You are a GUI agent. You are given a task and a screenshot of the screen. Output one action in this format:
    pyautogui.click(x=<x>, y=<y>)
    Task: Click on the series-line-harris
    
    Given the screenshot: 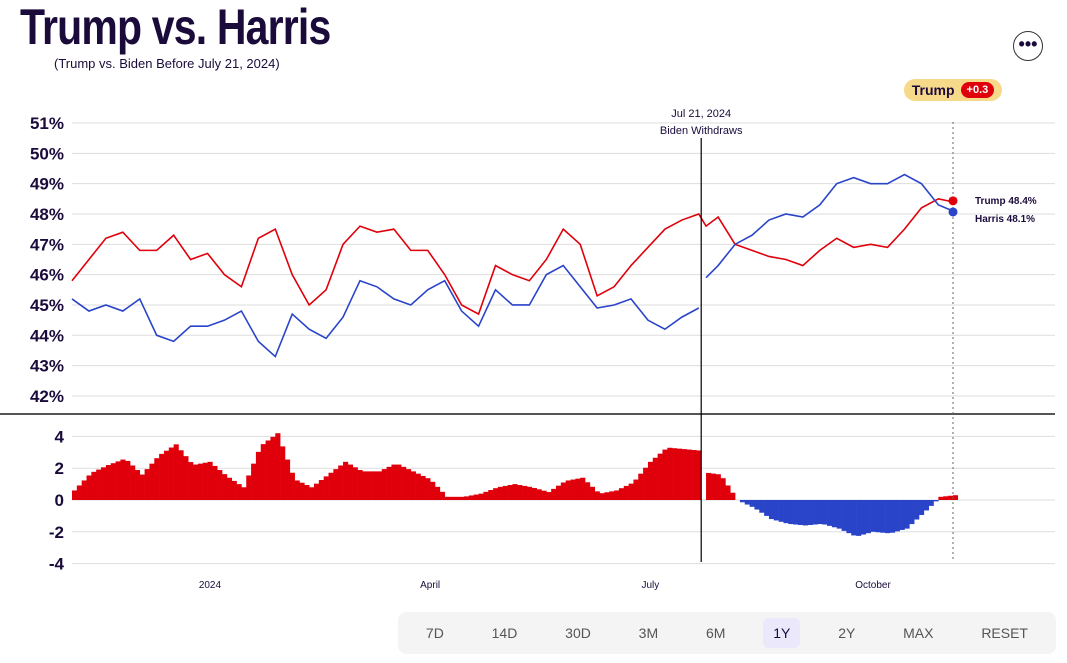 What is the action you would take?
    pyautogui.click(x=829, y=226)
    